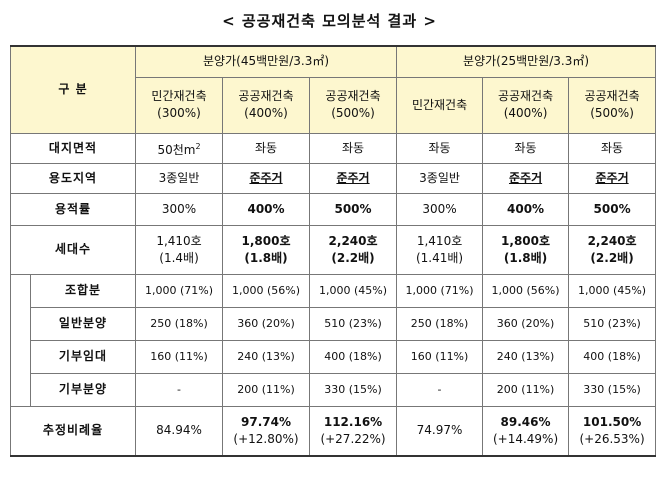  I want to click on row-label-union: 조합분, so click(83, 290).